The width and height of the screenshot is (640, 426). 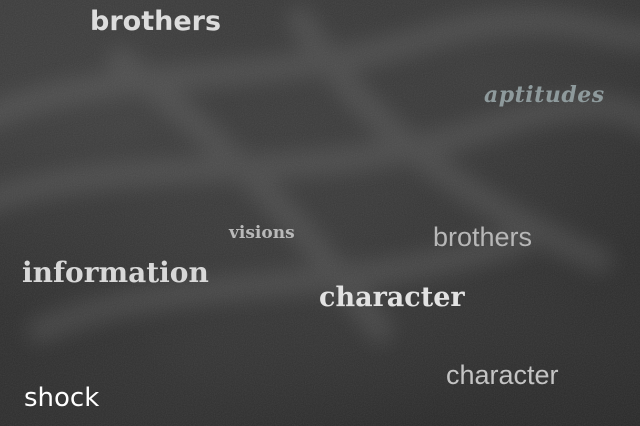 What do you see at coordinates (262, 233) in the screenshot?
I see `chalk-word-visions: visions` at bounding box center [262, 233].